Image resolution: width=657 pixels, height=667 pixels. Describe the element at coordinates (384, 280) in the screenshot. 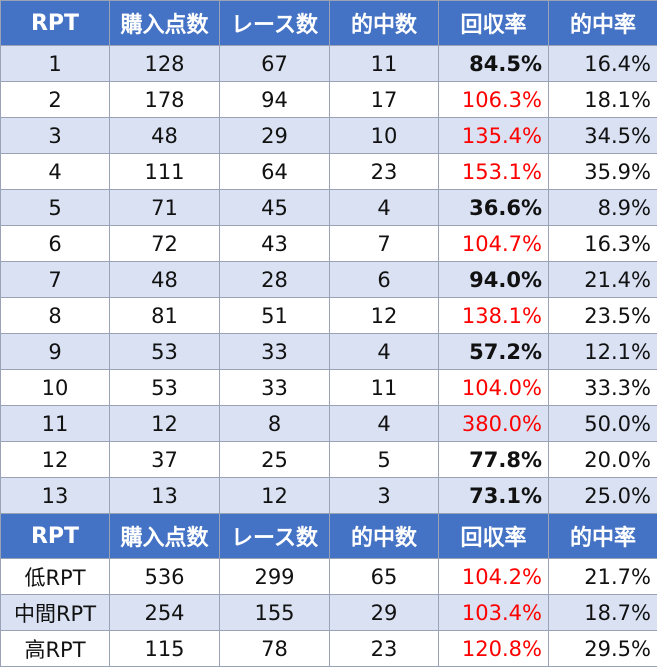

I see `cell-hits: 6` at that location.